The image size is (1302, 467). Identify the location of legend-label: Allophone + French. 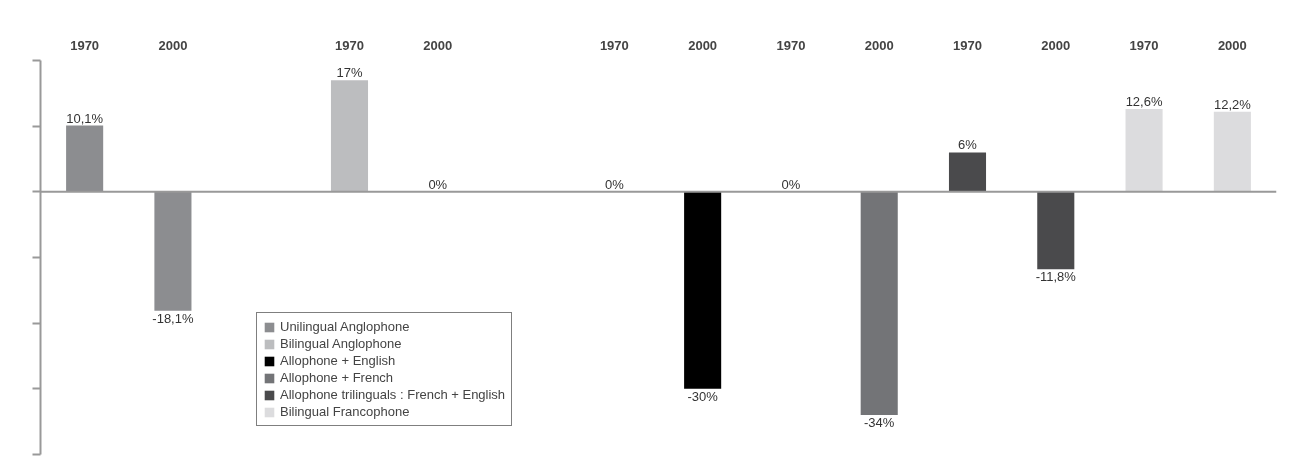
(337, 377).